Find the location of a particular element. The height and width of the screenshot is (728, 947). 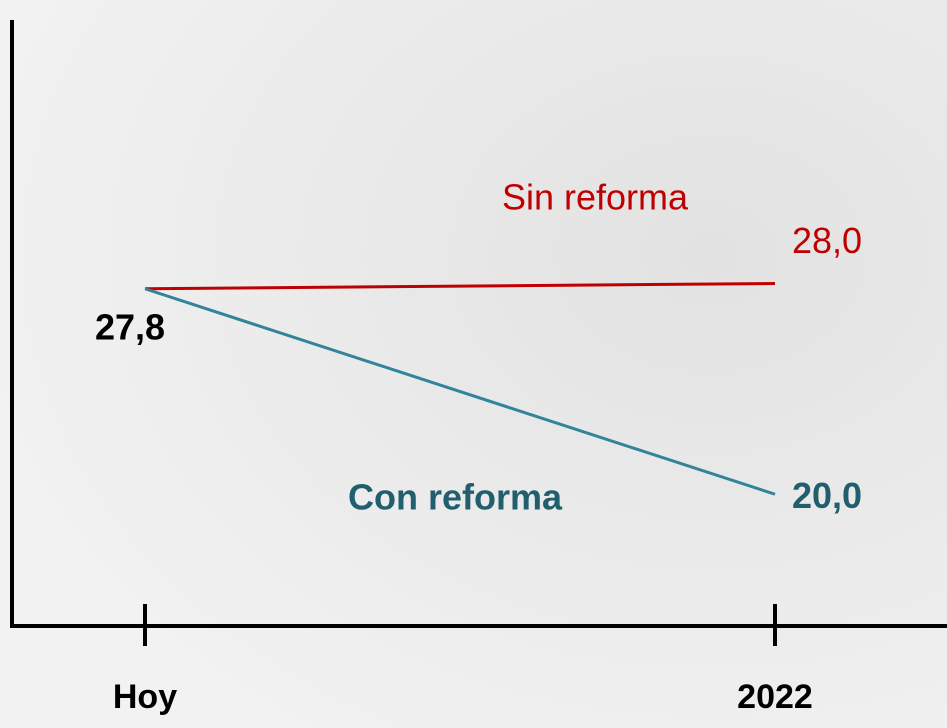

series-line is located at coordinates (460, 286).